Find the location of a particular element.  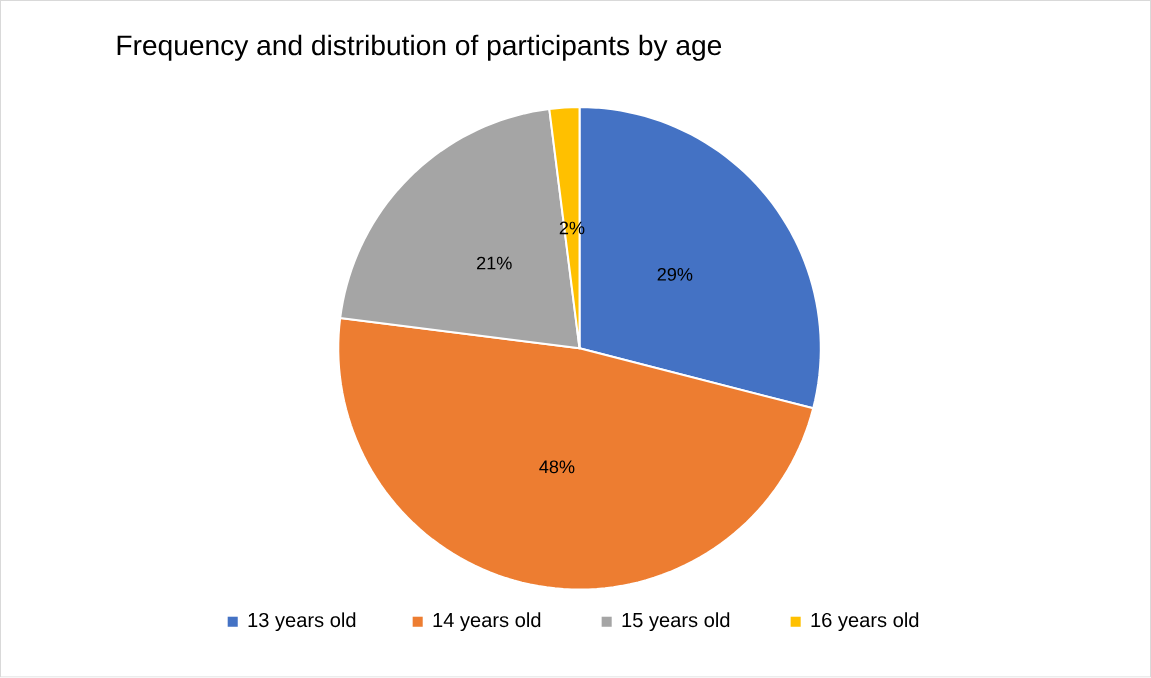

legend-label: 16 years old is located at coordinates (865, 622).